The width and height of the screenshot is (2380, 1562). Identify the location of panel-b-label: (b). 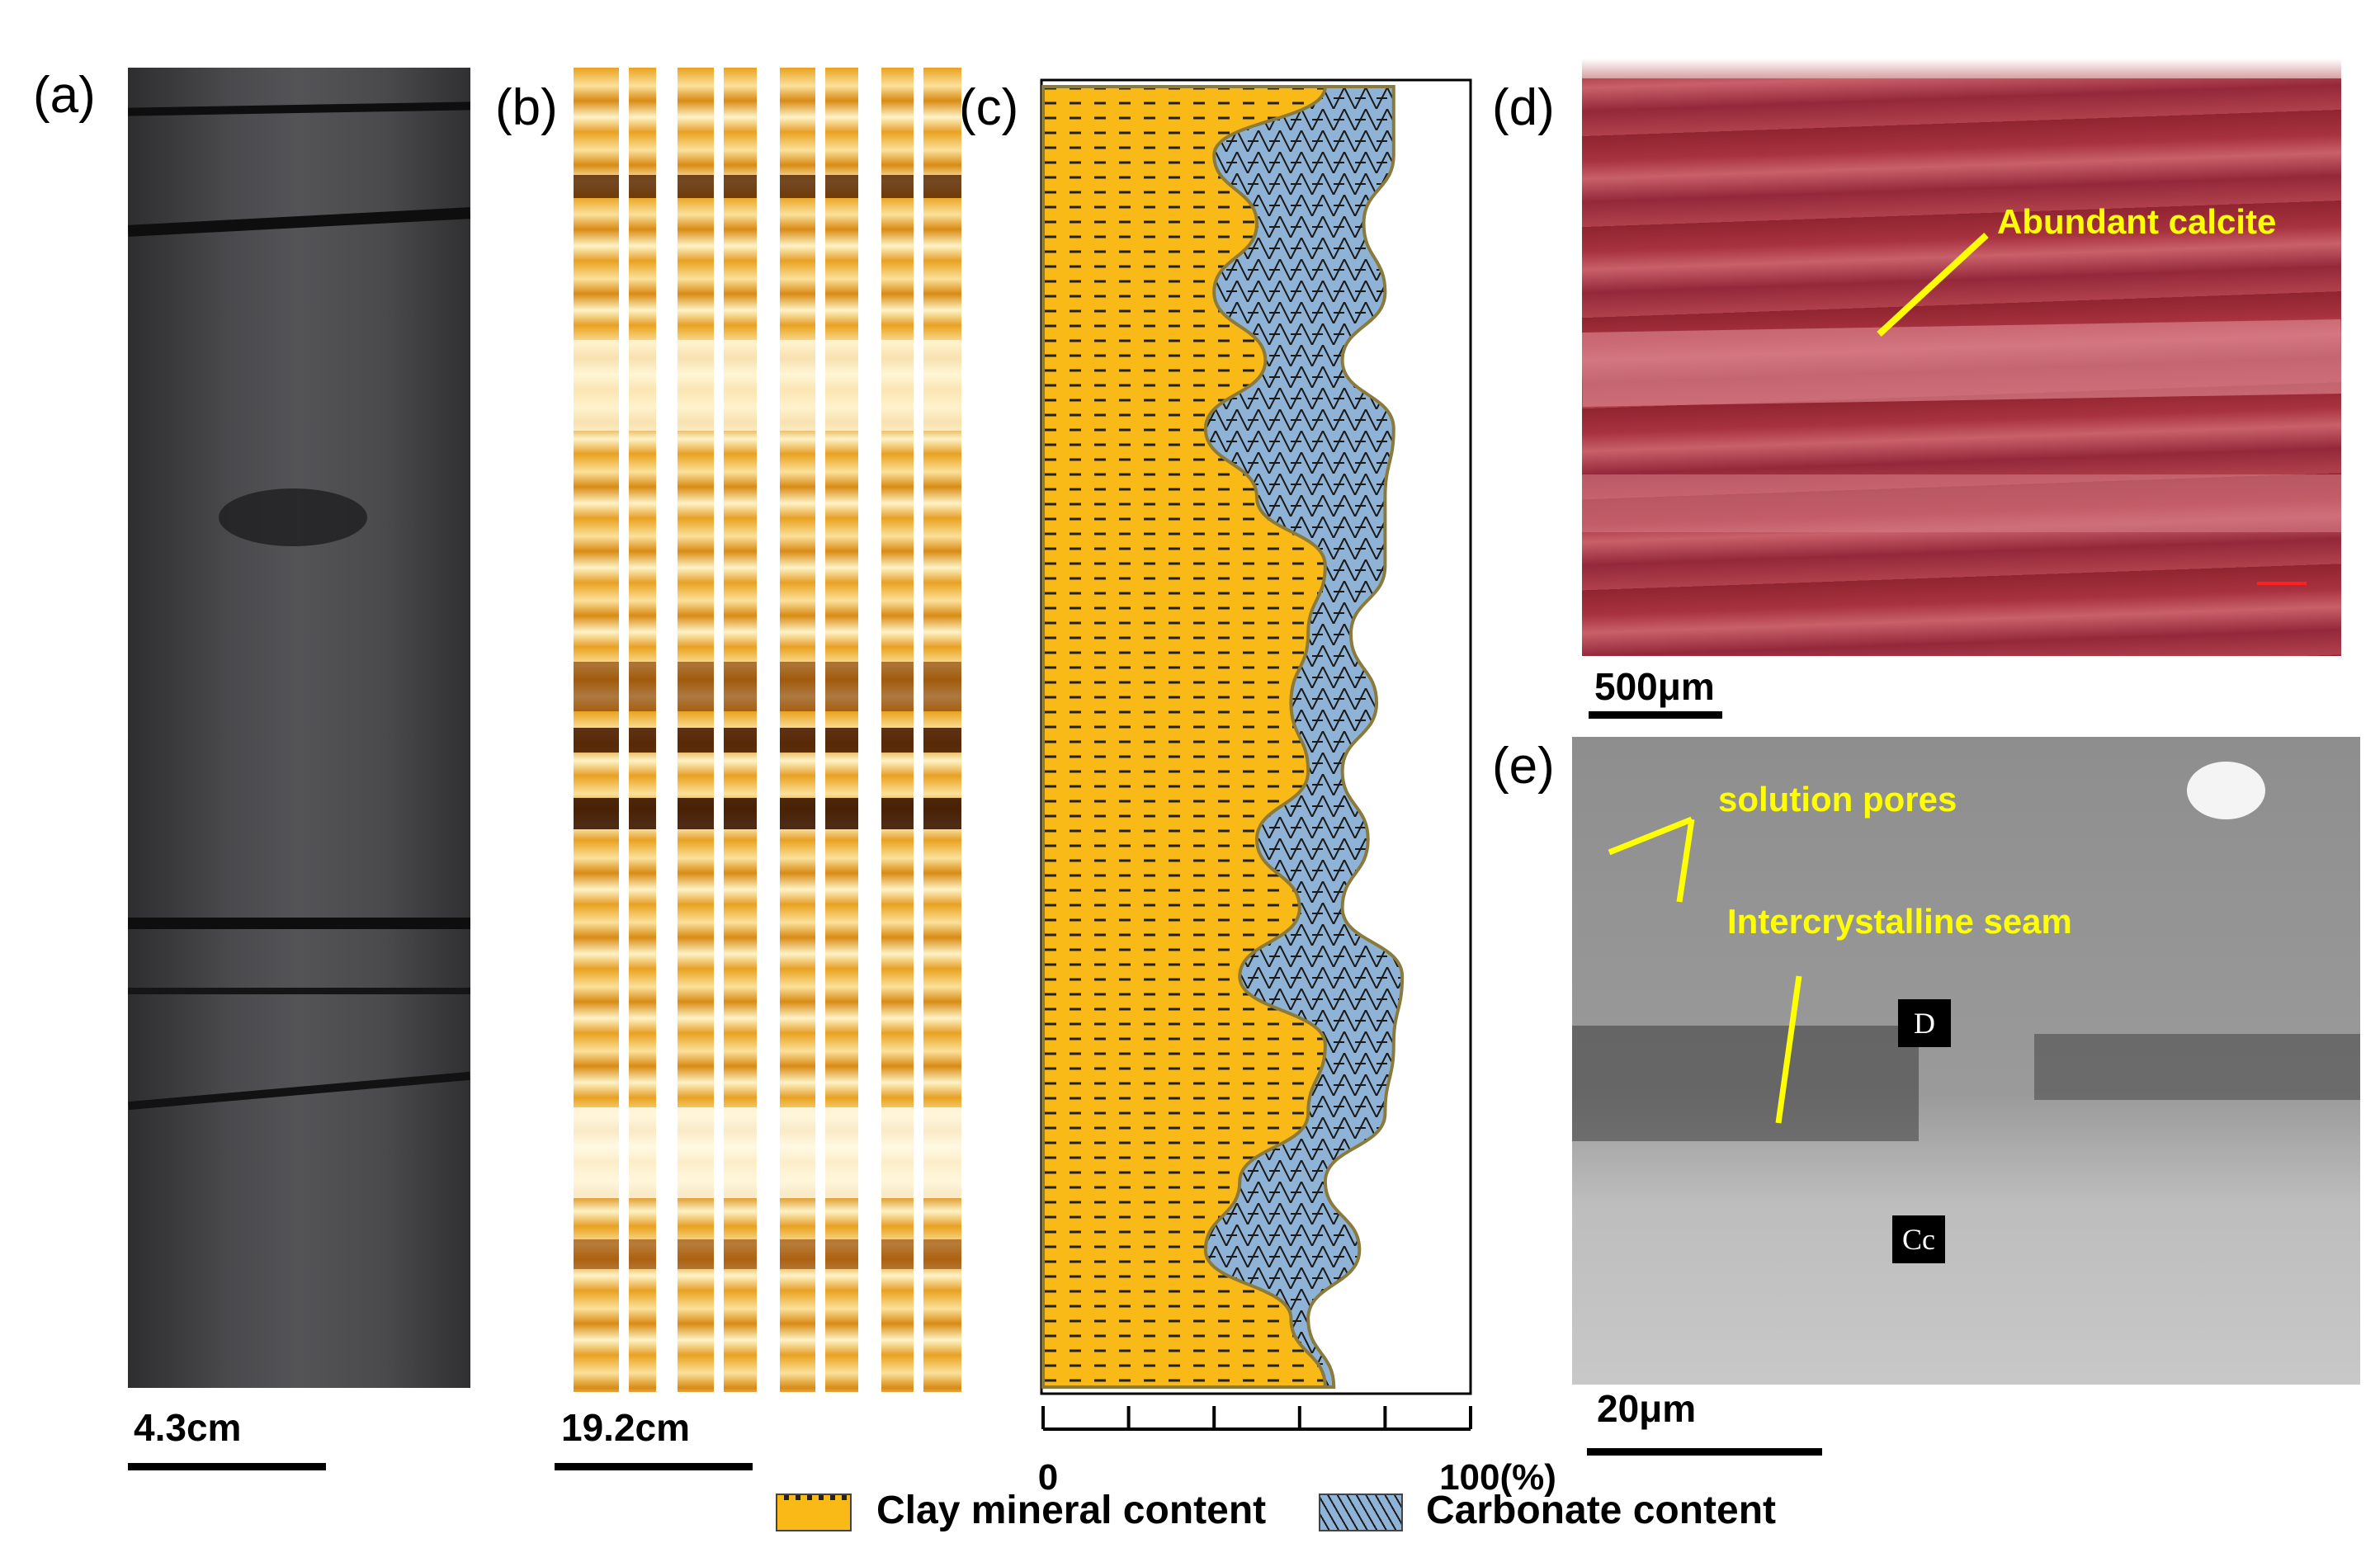
(526, 107).